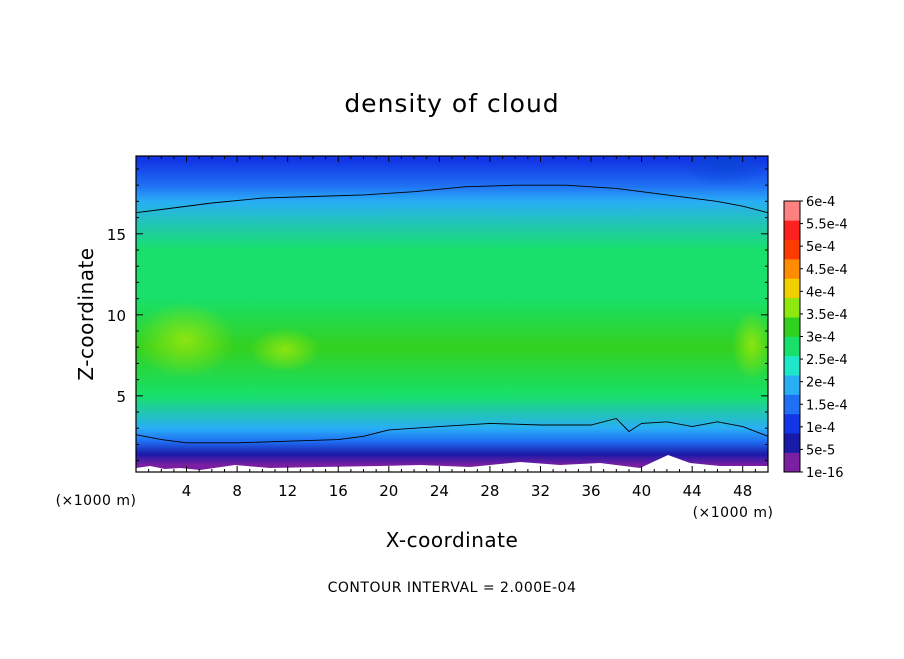 This screenshot has width=904, height=659. Describe the element at coordinates (185, 340) in the screenshot. I see `high-density-region-left` at that location.